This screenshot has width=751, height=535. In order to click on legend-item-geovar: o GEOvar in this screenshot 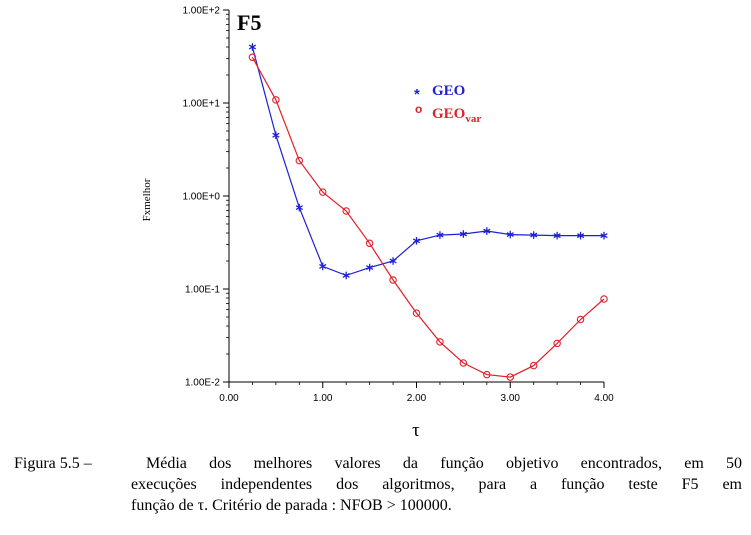, I will do `click(448, 113)`.